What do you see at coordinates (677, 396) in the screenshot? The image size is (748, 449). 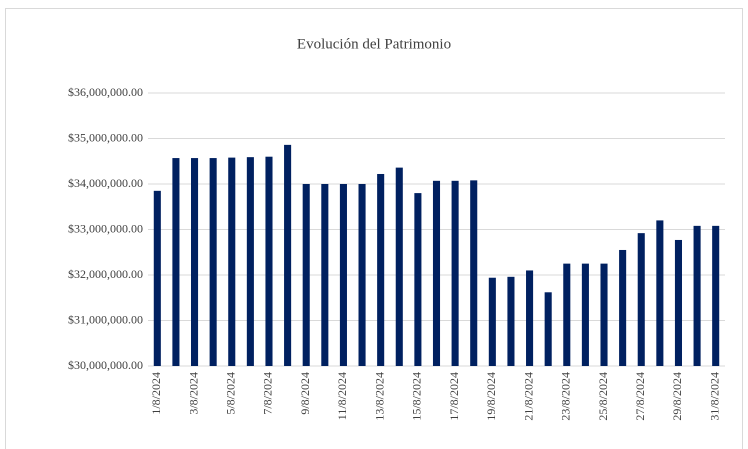 I see `x-tick-label: 29/8/2024` at bounding box center [677, 396].